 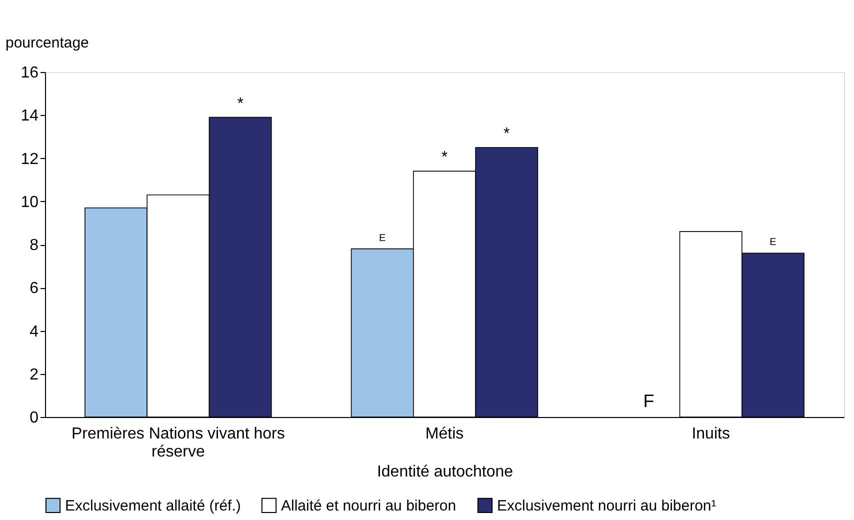 What do you see at coordinates (711, 434) in the screenshot?
I see `x-tick-label: Inuits` at bounding box center [711, 434].